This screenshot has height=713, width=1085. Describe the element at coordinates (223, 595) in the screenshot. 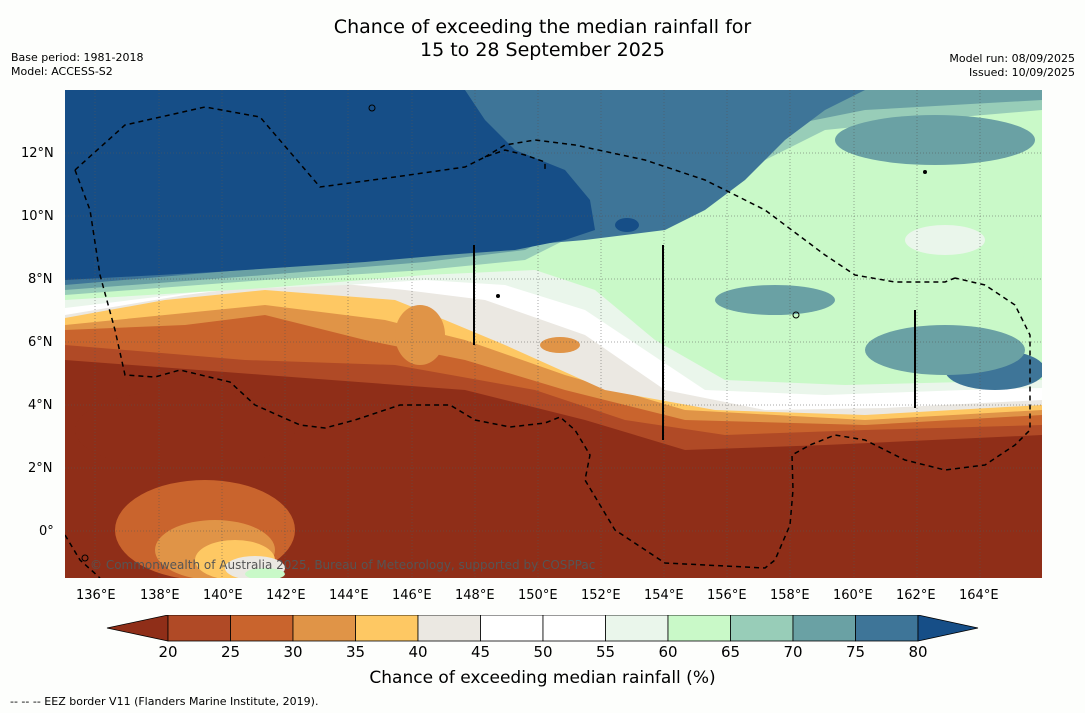

I see `lon-label-140e: 140°E` at that location.